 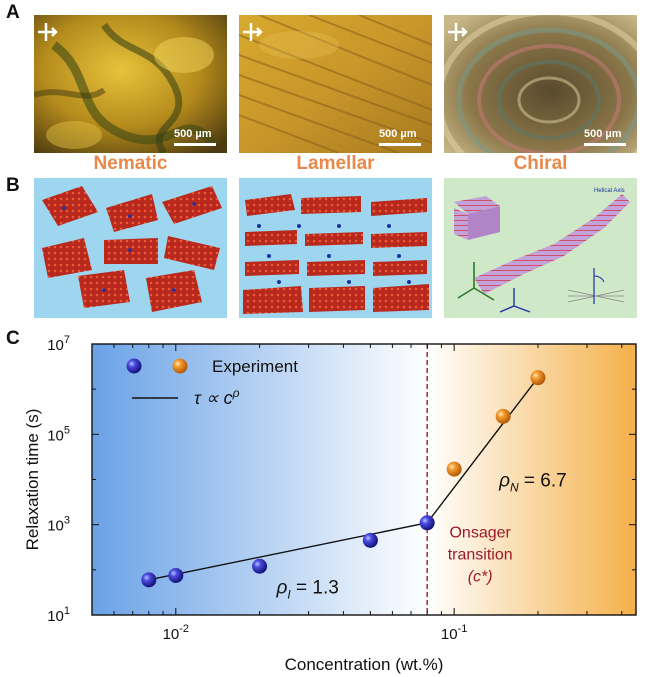 What do you see at coordinates (58, 525) in the screenshot?
I see `y-tick-label: 10³` at bounding box center [58, 525].